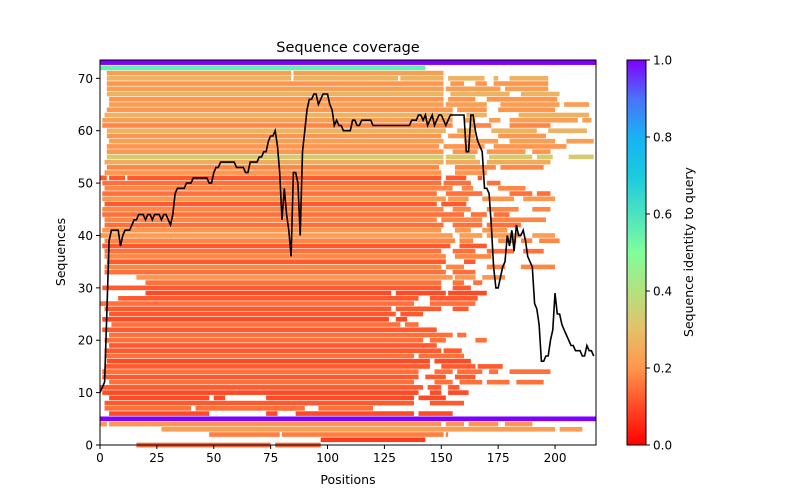 The height and width of the screenshot is (500, 800). Describe the element at coordinates (662, 292) in the screenshot. I see `colorbar-tick-label: 0.4` at that location.